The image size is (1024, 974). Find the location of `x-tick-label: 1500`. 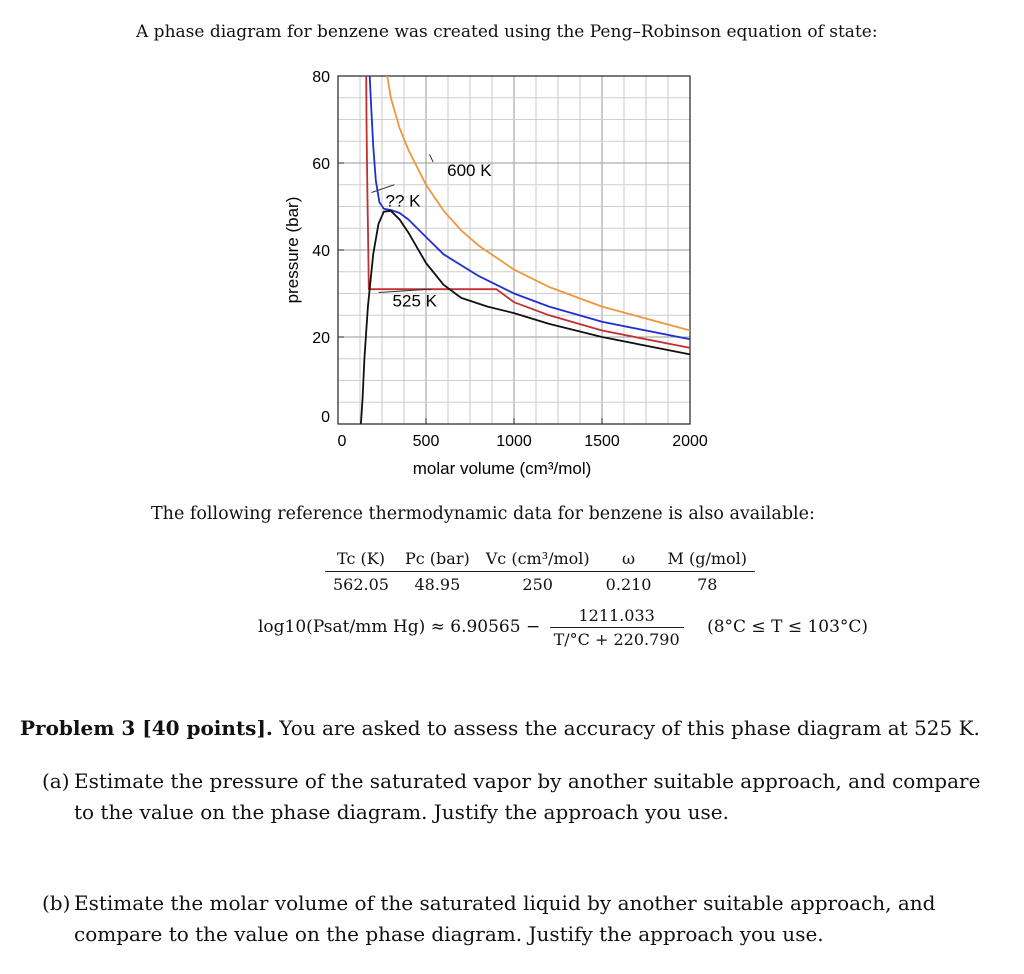

x-tick-label: 1500 is located at coordinates (602, 441).